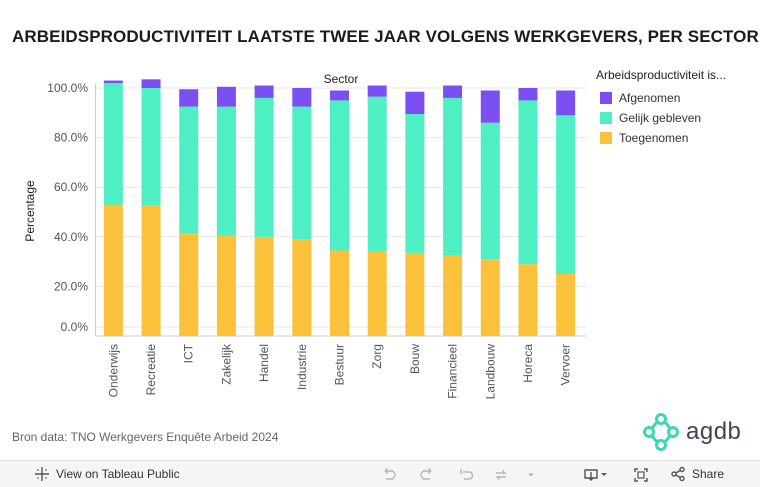 The image size is (760, 487). Describe the element at coordinates (302, 173) in the screenshot. I see `bar-gelijk-industrie` at that location.